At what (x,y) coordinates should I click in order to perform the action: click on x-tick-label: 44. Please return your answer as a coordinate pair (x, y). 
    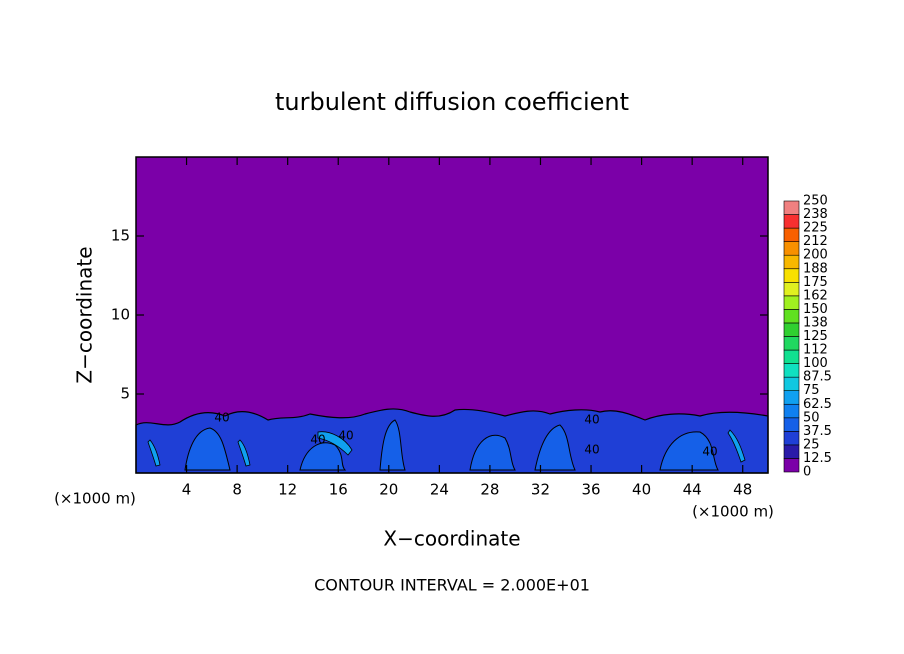
    Looking at the image, I should click on (692, 490).